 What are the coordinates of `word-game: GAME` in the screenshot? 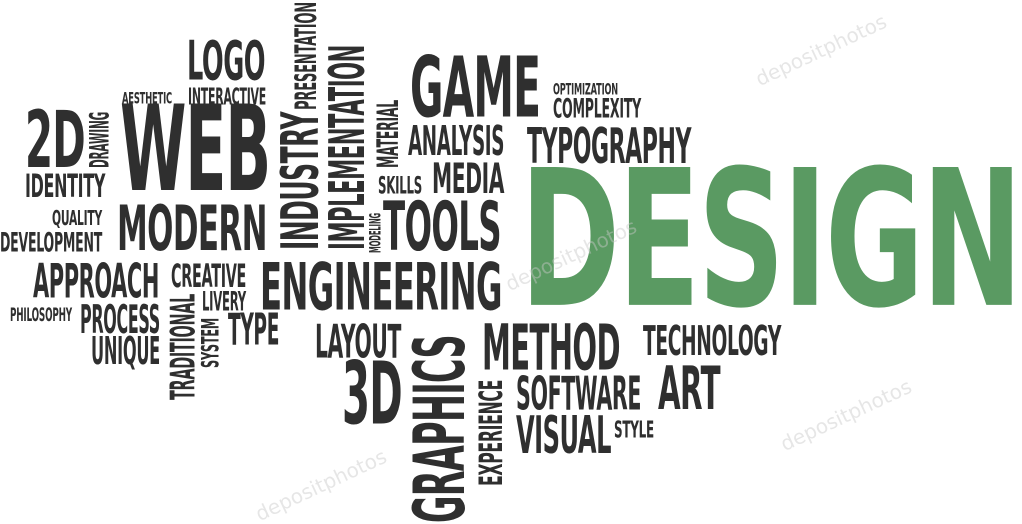 It's located at (475, 87).